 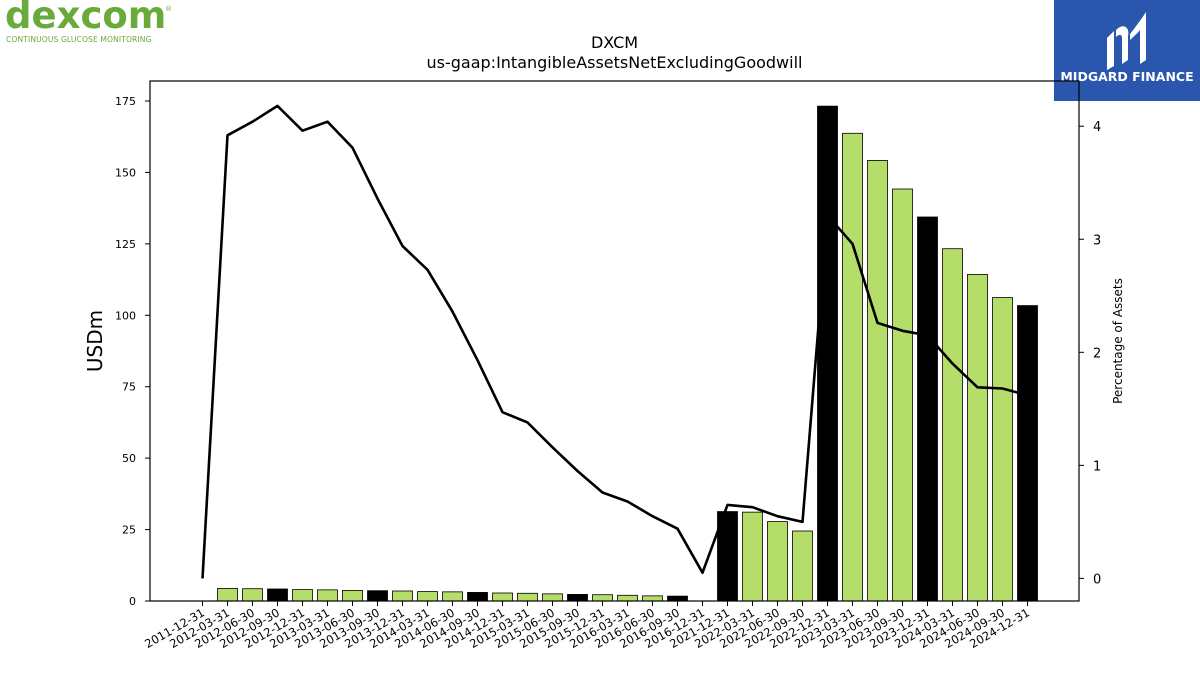 I want to click on y-tick-label: 50, so click(x=129, y=458).